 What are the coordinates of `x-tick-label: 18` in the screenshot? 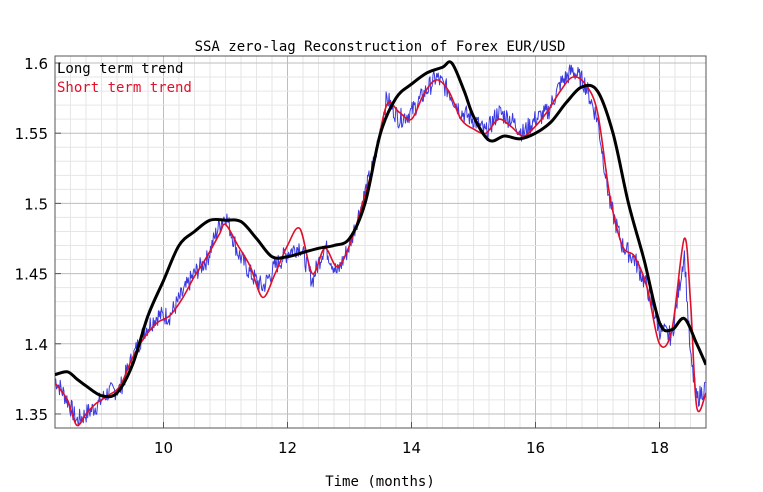 It's located at (659, 448).